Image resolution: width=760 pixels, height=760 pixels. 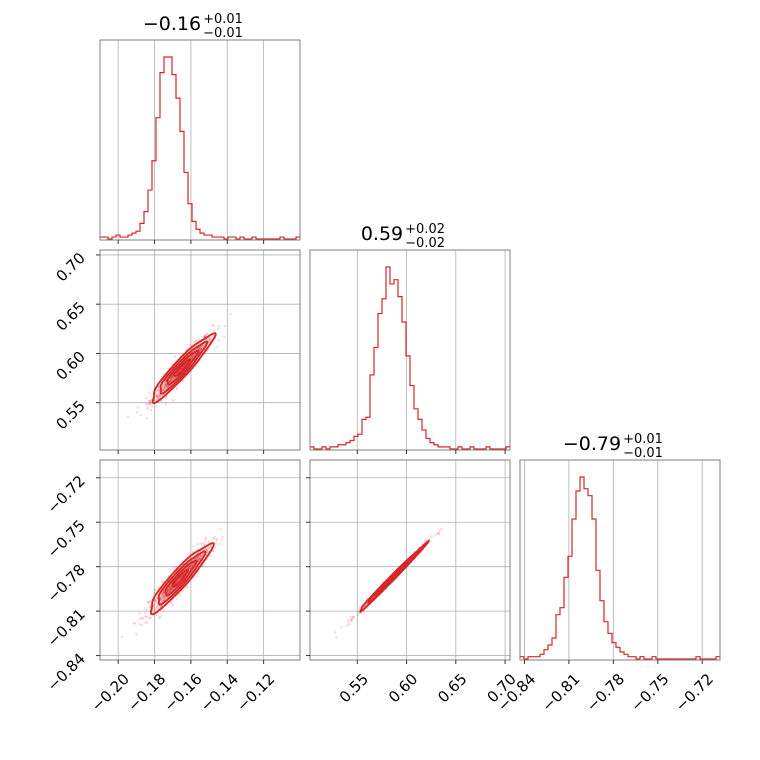 What do you see at coordinates (425, 229) in the screenshot?
I see `panel-title-upper-error: +0.02` at bounding box center [425, 229].